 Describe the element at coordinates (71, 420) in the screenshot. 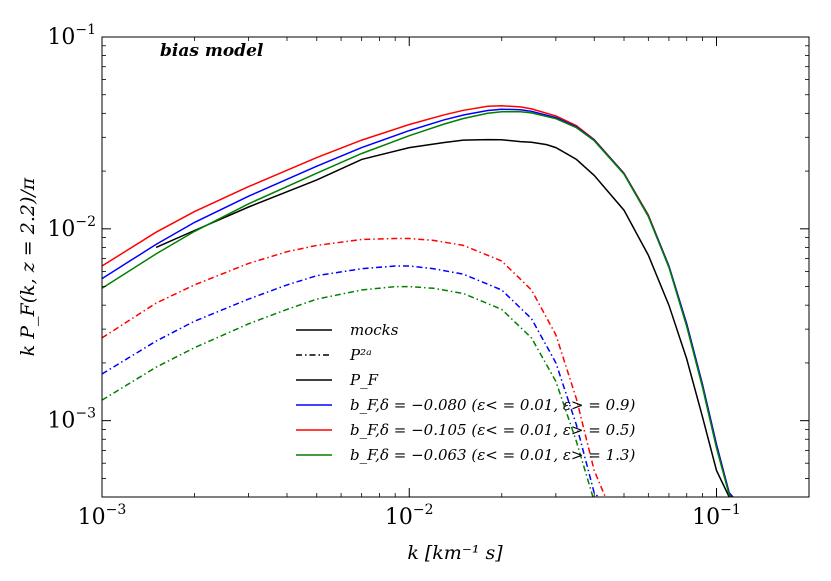

I see `y-tick-label-0: 10⁻³` at that location.